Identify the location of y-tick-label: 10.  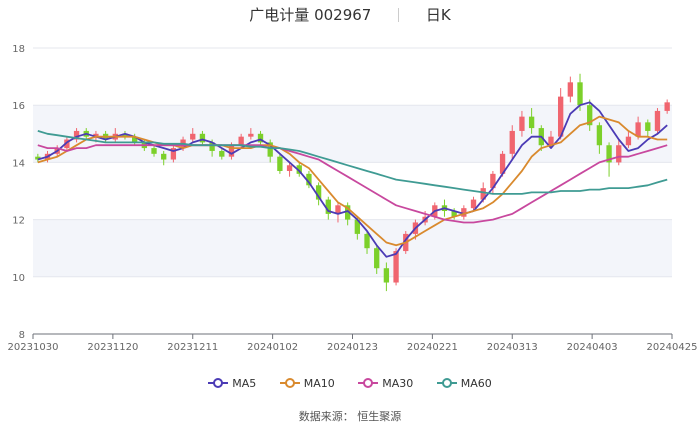
(18, 278).